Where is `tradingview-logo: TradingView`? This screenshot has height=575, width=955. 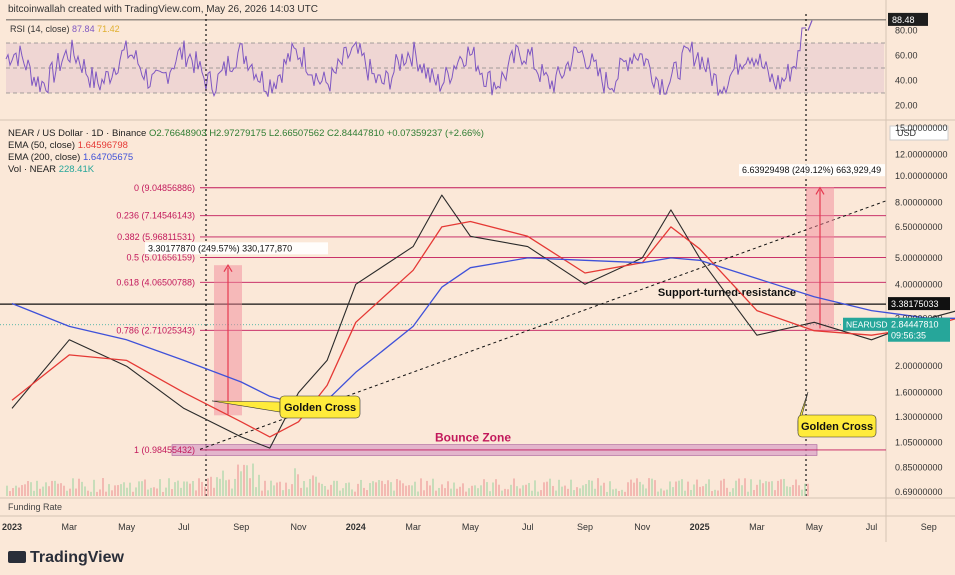
tradingview-logo: TradingView is located at coordinates (66, 558).